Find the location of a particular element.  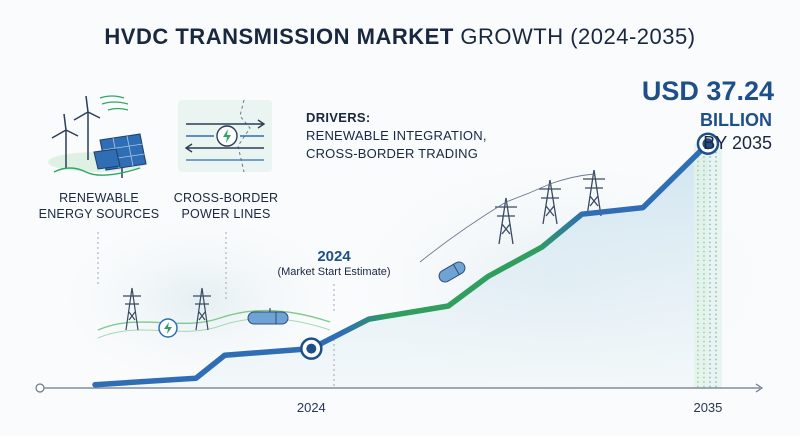

endpoint-year: BY 2035 is located at coordinates (737, 143).